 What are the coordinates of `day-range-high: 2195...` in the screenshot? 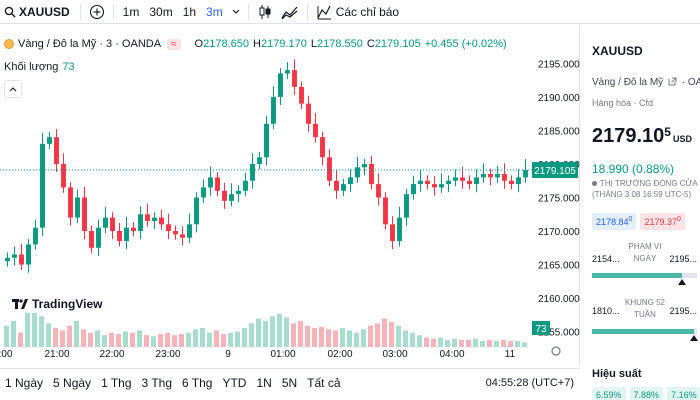 It's located at (683, 259).